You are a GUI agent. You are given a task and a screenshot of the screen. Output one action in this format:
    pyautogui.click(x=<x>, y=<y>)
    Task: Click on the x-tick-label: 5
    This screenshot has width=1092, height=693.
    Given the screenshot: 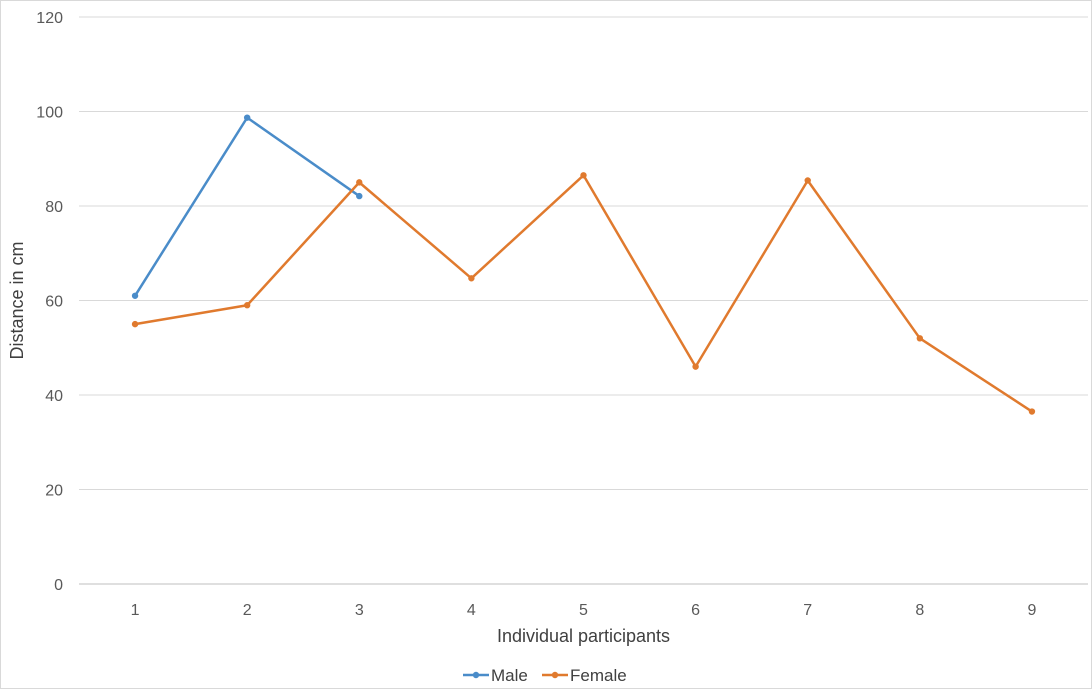 What is the action you would take?
    pyautogui.click(x=583, y=610)
    